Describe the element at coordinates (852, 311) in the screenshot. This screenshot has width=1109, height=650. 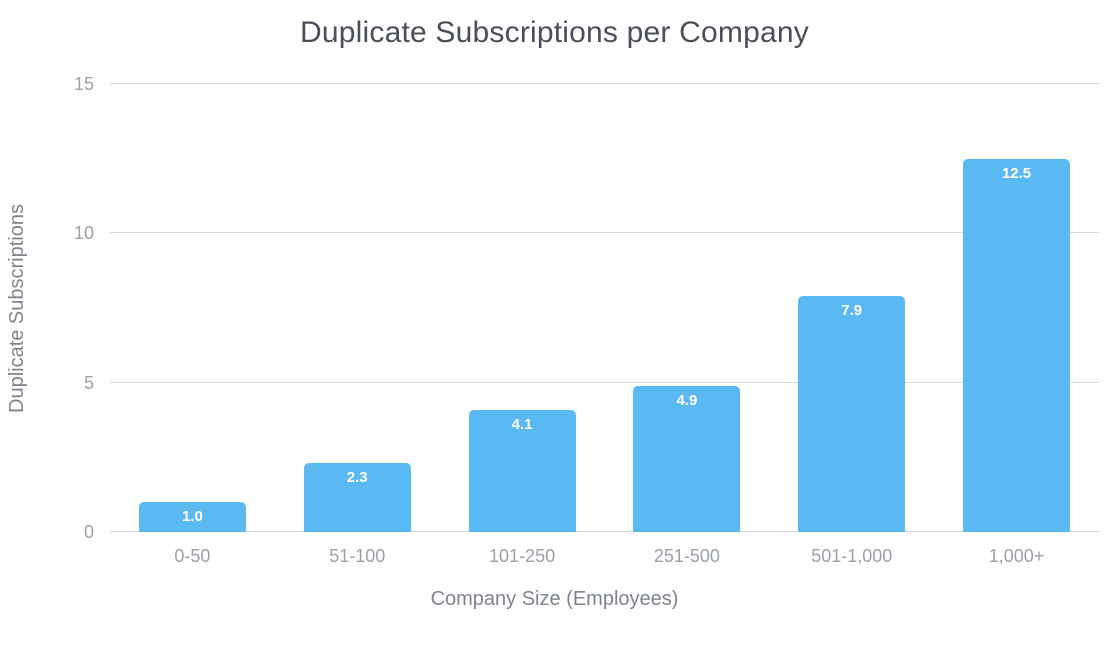
I see `bar-value-label: 7.9` at that location.